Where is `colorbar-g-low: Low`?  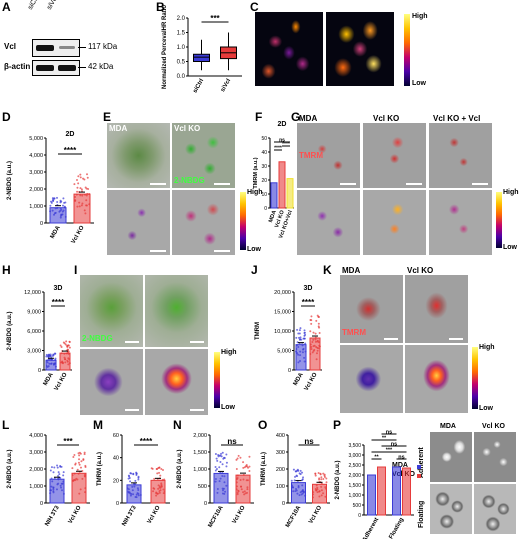
colorbar-g-low: Low is located at coordinates (510, 247).